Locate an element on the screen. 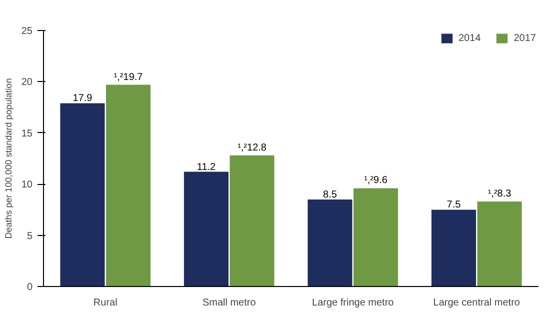 The width and height of the screenshot is (560, 336). y-tick-label: 0 is located at coordinates (29, 287).